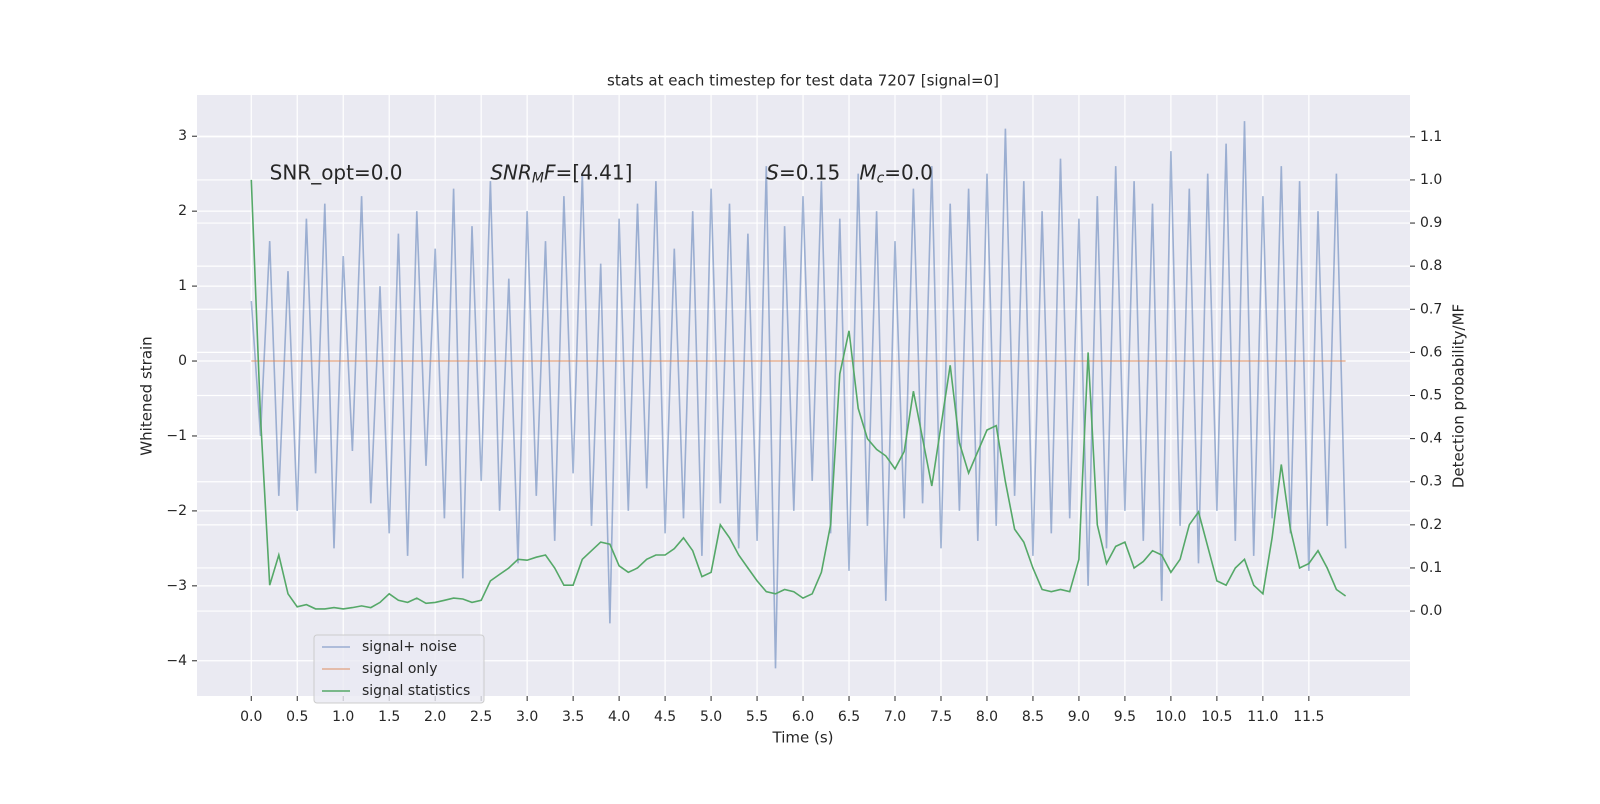 Image resolution: width=1600 pixels, height=804 pixels. Describe the element at coordinates (1431, 611) in the screenshot. I see `y2-tick-label: 0.0` at that location.